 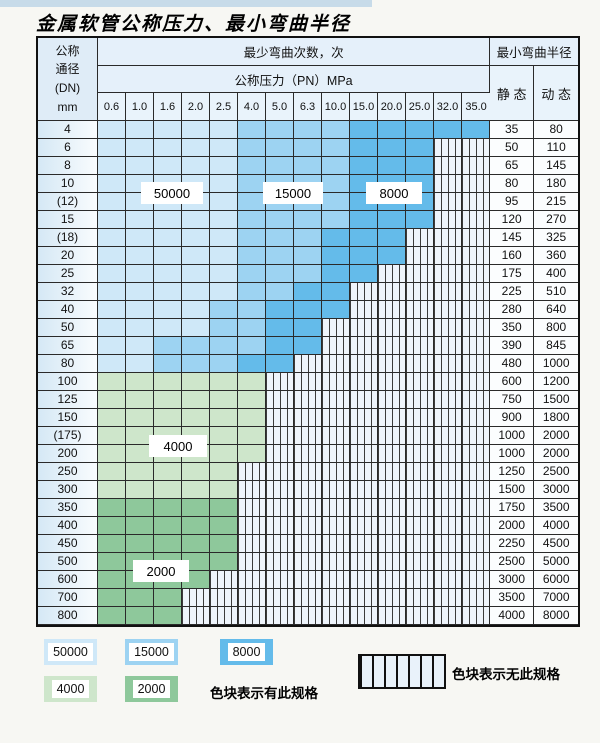 I want to click on dynamic-radius-cell: 7000, so click(x=556, y=598).